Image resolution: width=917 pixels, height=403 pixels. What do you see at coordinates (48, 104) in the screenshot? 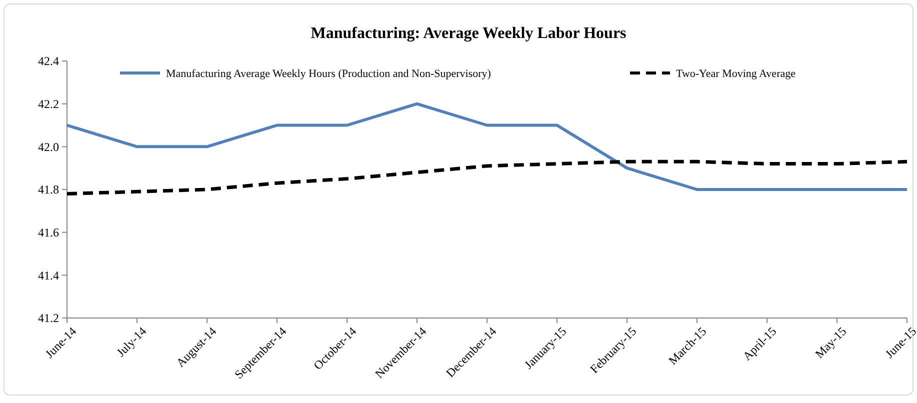
I see `y-tick-label: 42.2` at bounding box center [48, 104].